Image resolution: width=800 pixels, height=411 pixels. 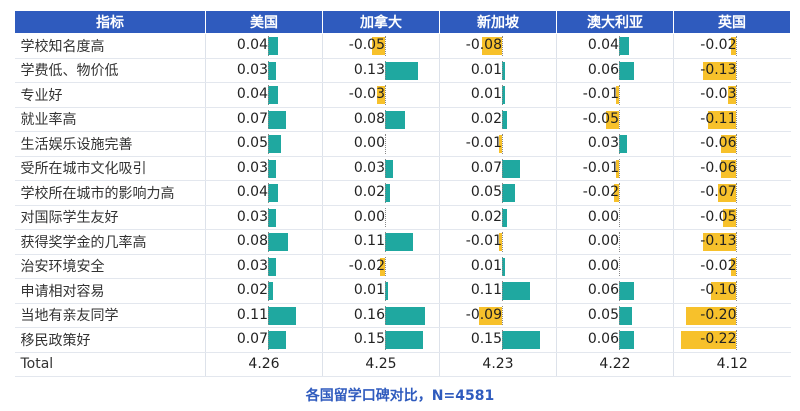 What do you see at coordinates (252, 241) in the screenshot?
I see `value-label: 0.08` at bounding box center [252, 241].